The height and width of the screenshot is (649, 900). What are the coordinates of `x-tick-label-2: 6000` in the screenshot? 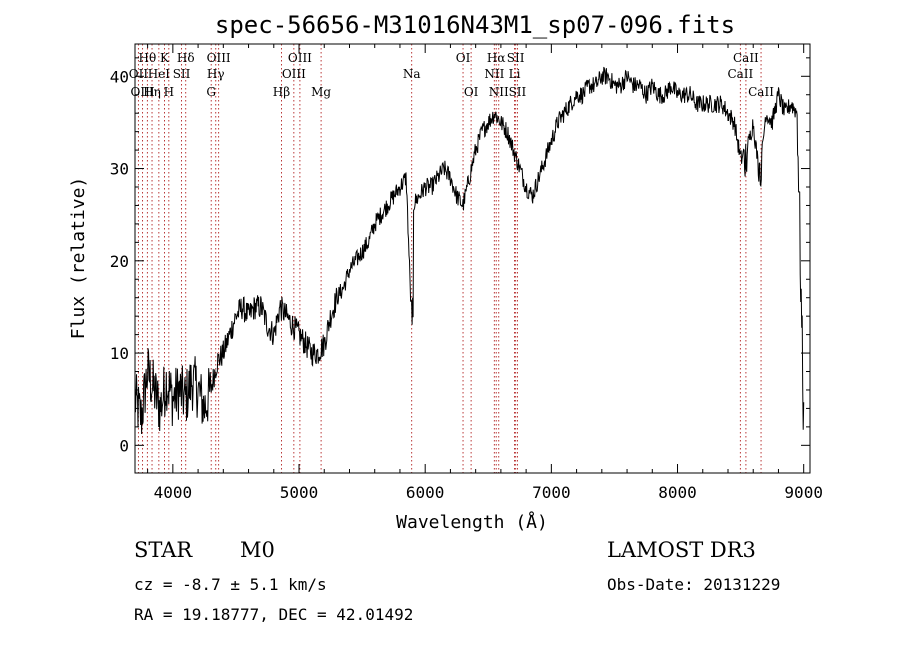 It's located at (425, 492).